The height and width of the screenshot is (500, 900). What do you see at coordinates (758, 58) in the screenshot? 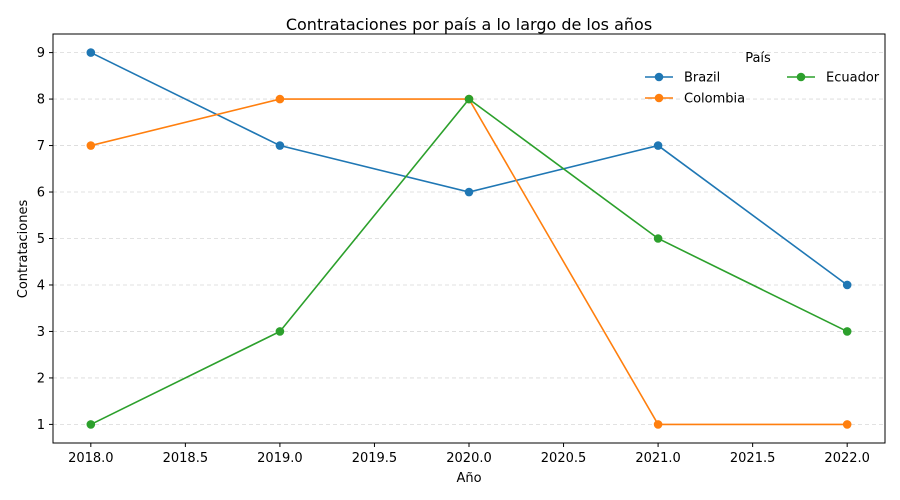
I see `legend-title: País` at bounding box center [758, 58].